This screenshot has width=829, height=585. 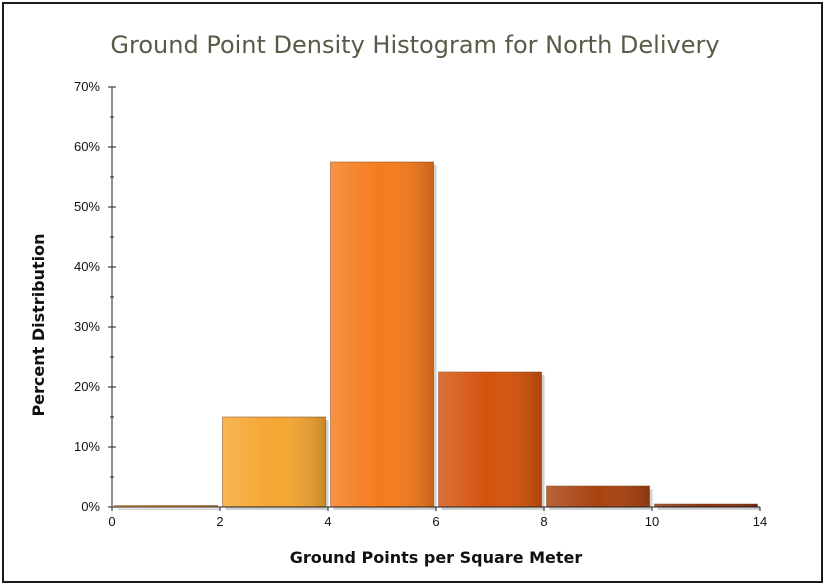 I want to click on y-axis-label: Percent Distribution, so click(x=38, y=324).